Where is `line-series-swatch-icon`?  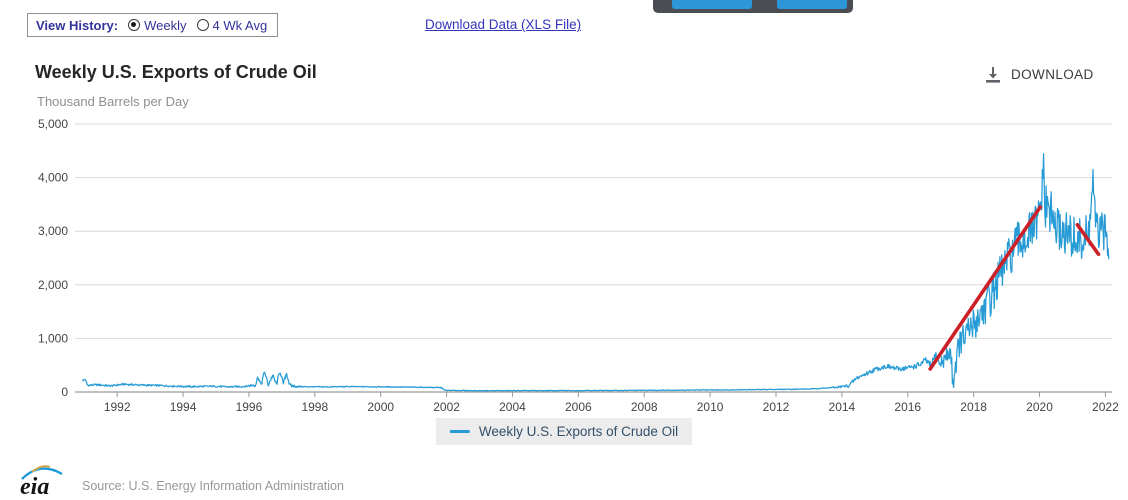
line-series-swatch-icon is located at coordinates (459, 431).